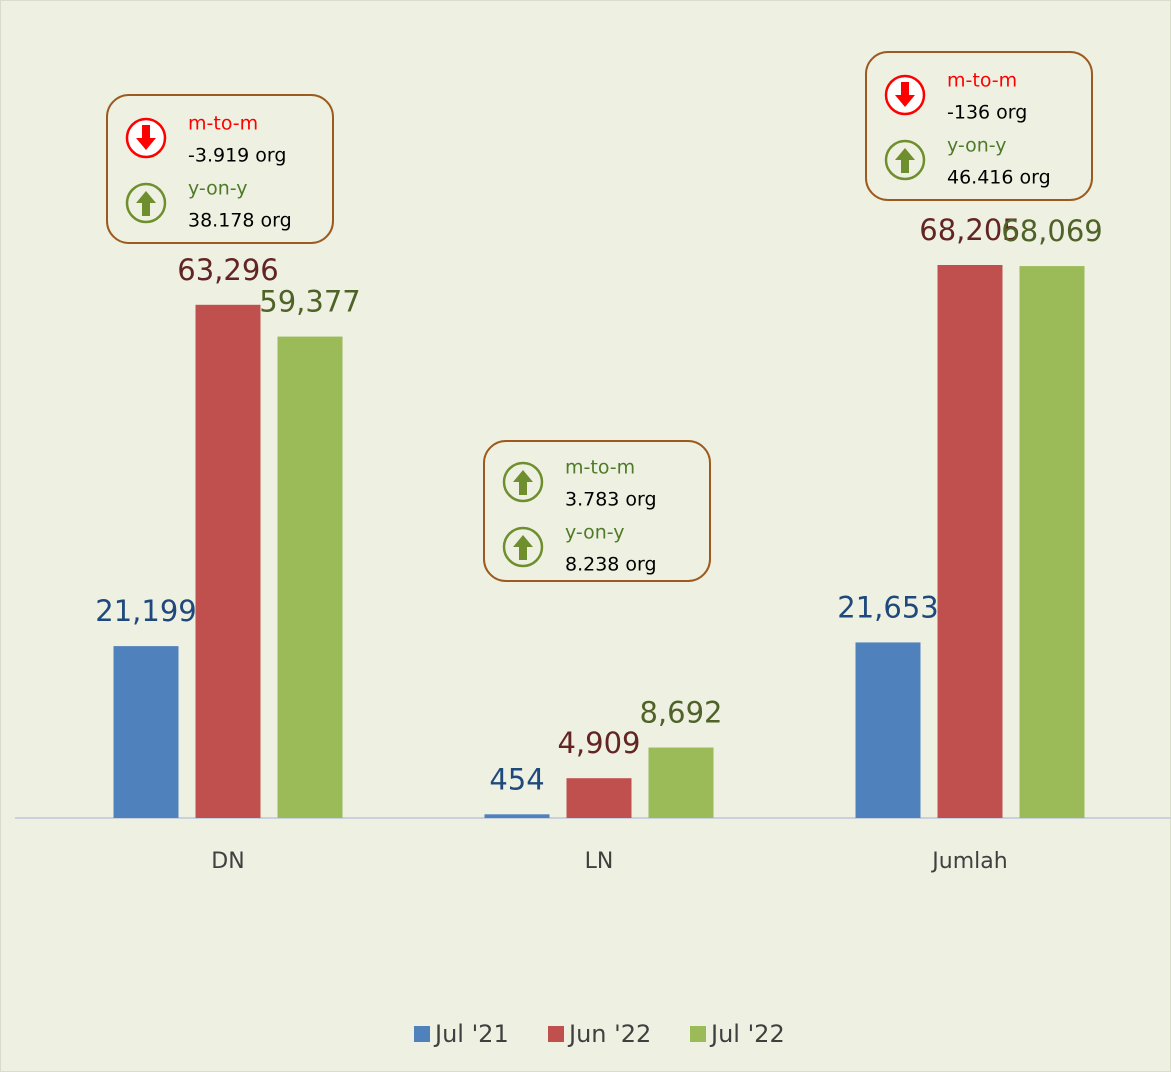 The width and height of the screenshot is (1171, 1072). I want to click on legend-label: Jul '22, so click(747, 1034).